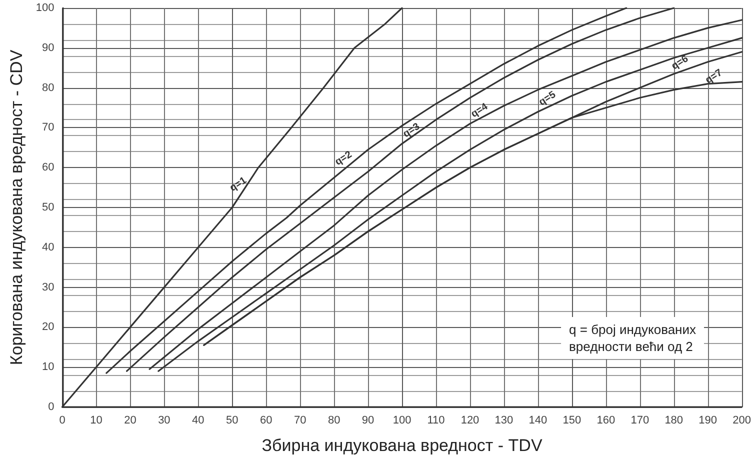 Image resolution: width=754 pixels, height=459 pixels. Describe the element at coordinates (198, 420) in the screenshot. I see `x-tick-label: 40` at that location.